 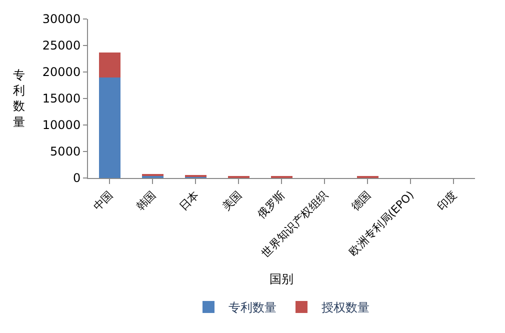 I want to click on y-tick-label: 30000, so click(x=61, y=19).